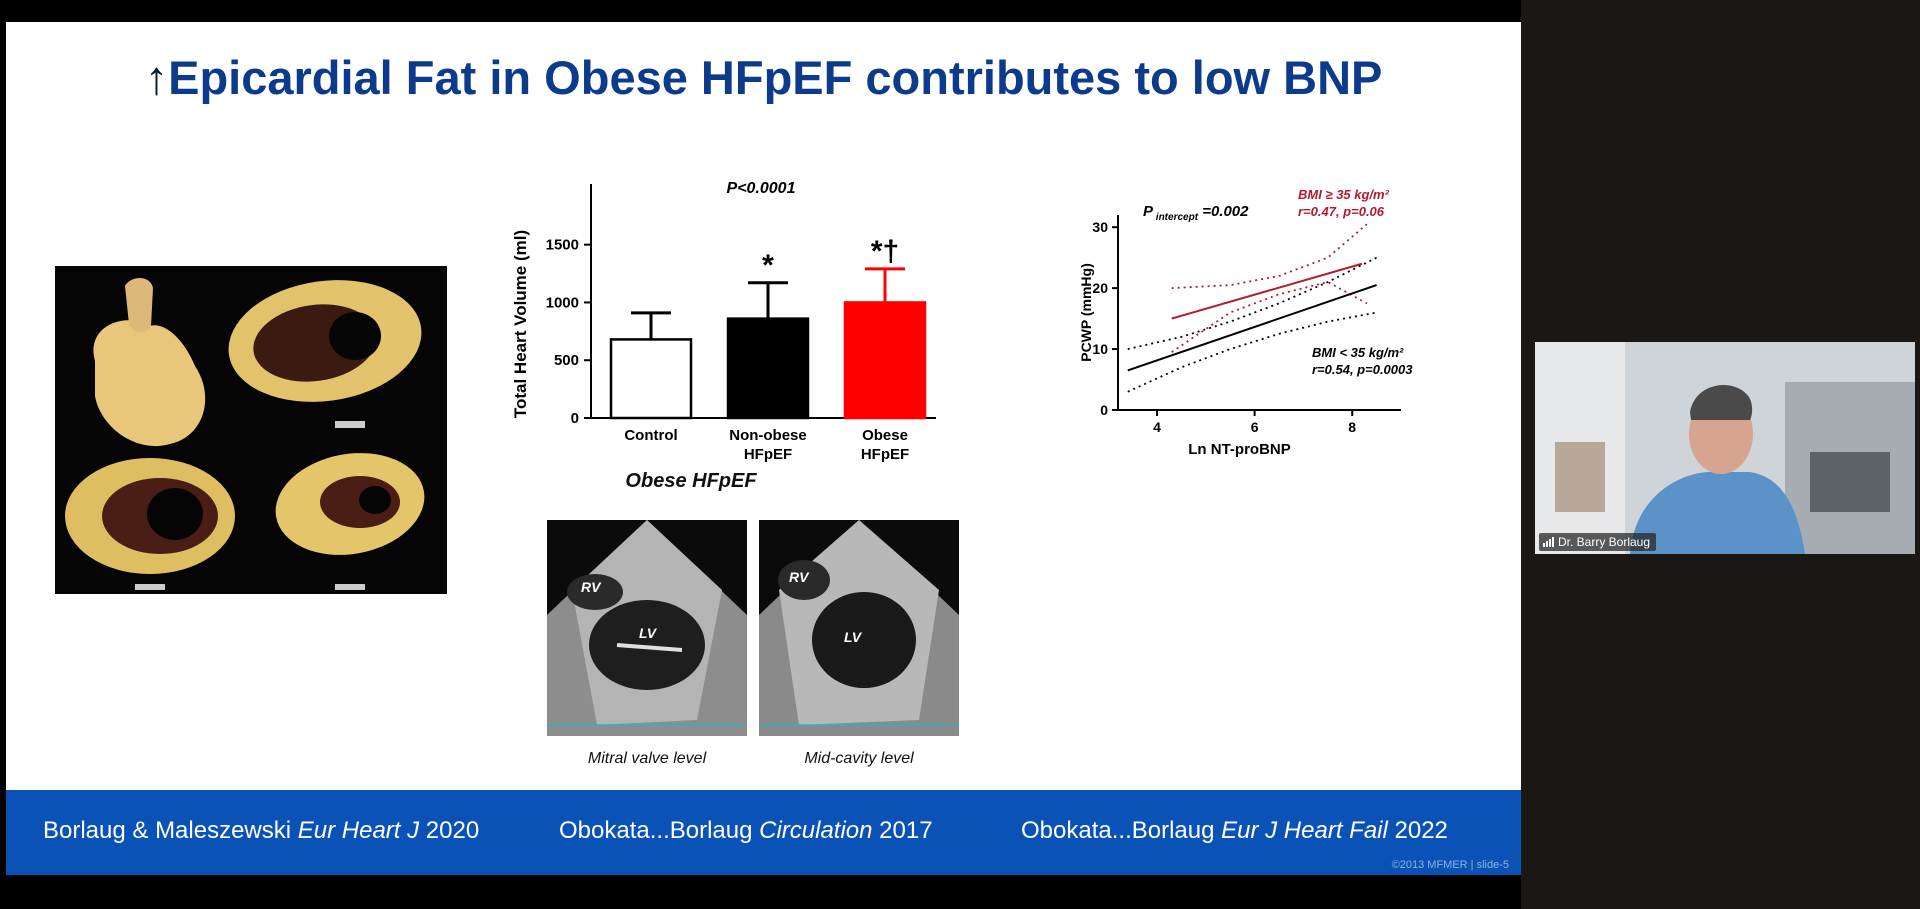  What do you see at coordinates (251, 430) in the screenshot?
I see `heart-specimen-photo` at bounding box center [251, 430].